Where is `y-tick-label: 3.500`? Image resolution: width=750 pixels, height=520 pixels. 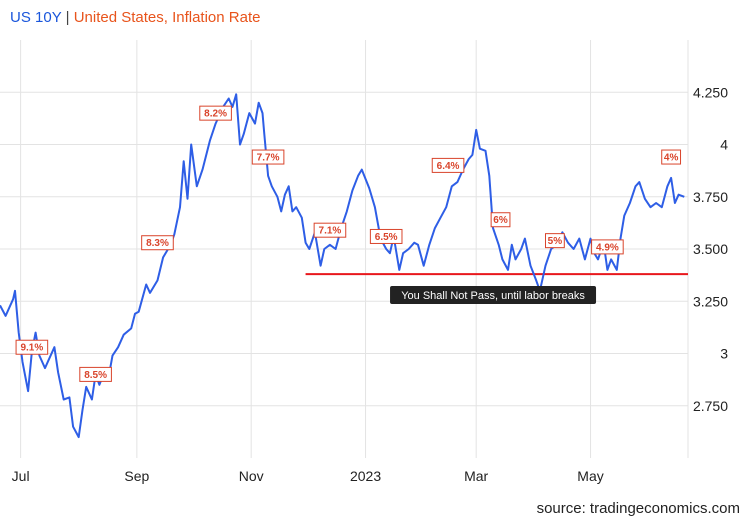 y-tick-label: 3.500 is located at coordinates (710, 249).